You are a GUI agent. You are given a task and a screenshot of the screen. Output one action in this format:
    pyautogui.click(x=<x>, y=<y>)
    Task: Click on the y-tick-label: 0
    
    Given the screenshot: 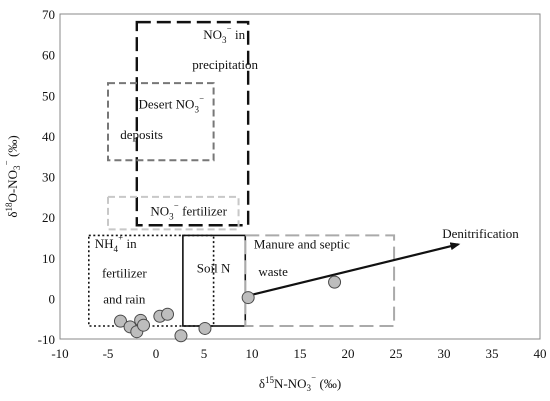 What is the action you would take?
    pyautogui.click(x=52, y=298)
    